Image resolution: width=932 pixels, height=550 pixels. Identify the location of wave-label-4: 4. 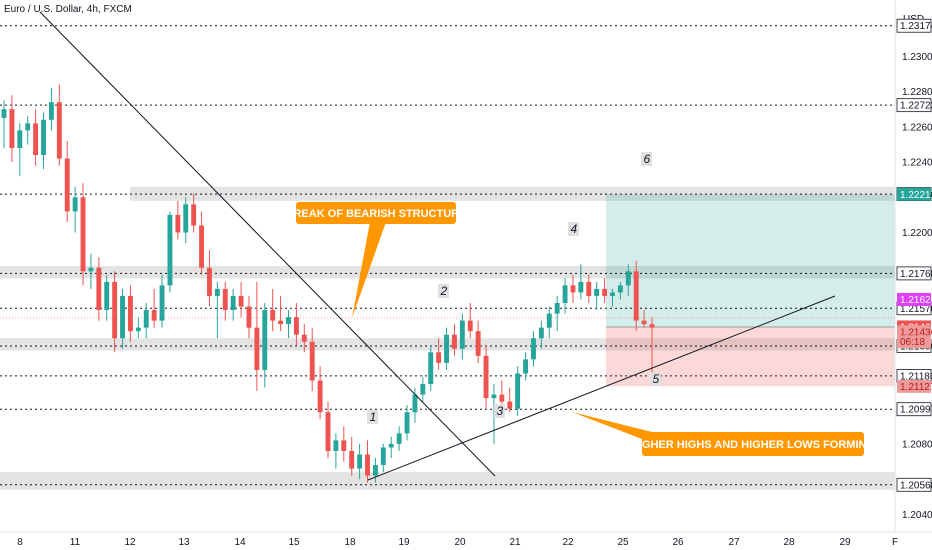
(574, 229).